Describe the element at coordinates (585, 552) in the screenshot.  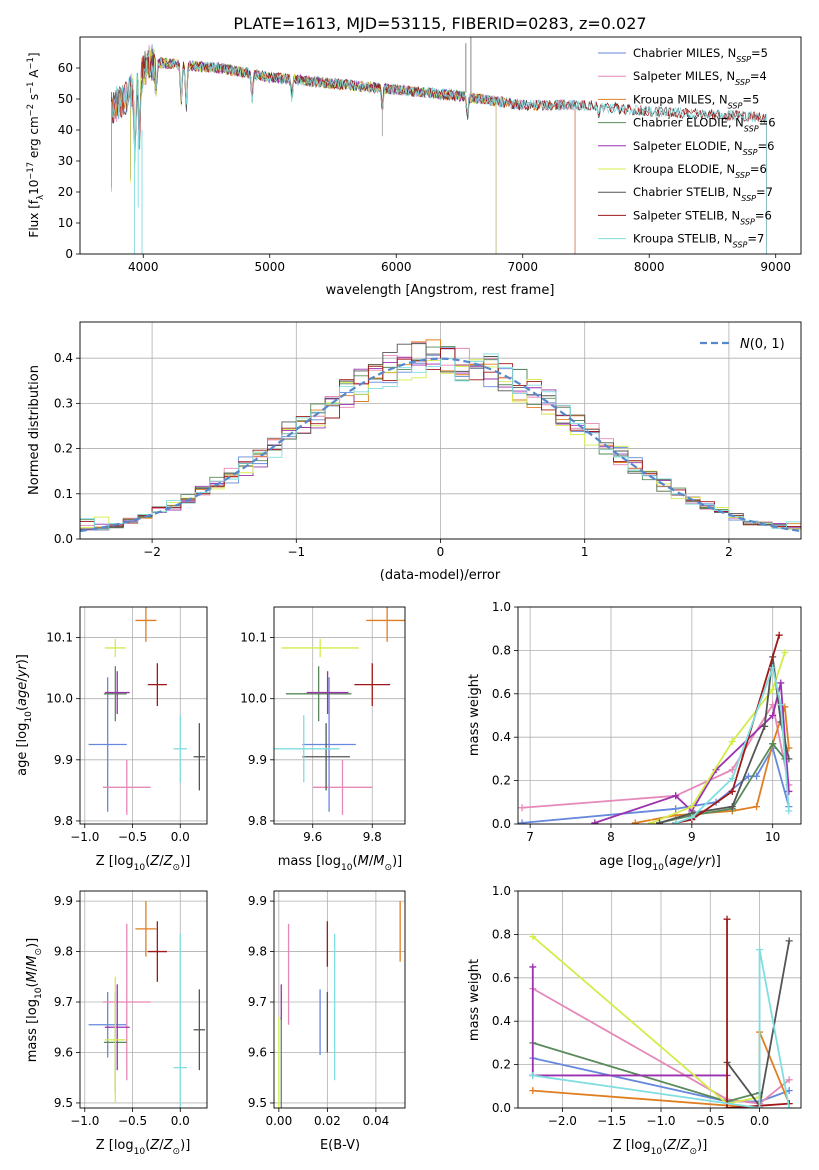
I see `x-tick-label: 1` at that location.